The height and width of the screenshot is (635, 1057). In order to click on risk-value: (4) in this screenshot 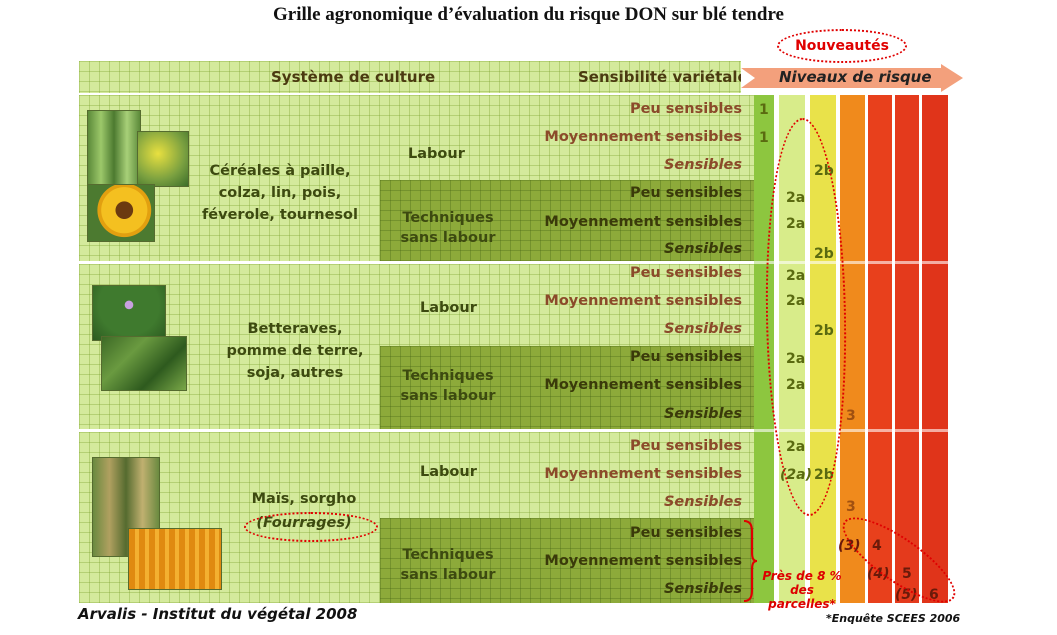, I will do `click(878, 574)`.